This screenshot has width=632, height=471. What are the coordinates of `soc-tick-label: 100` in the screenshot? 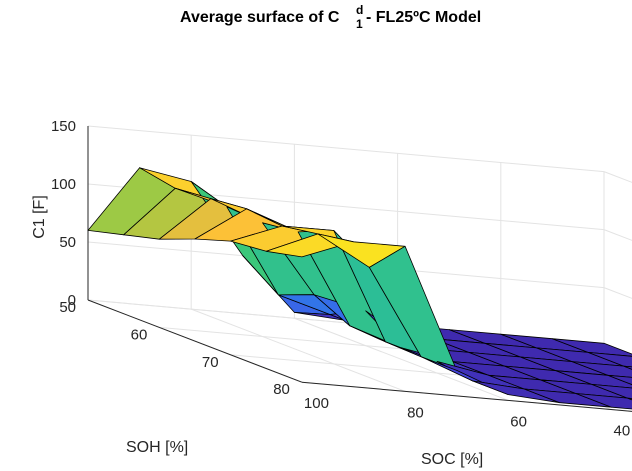 It's located at (316, 403).